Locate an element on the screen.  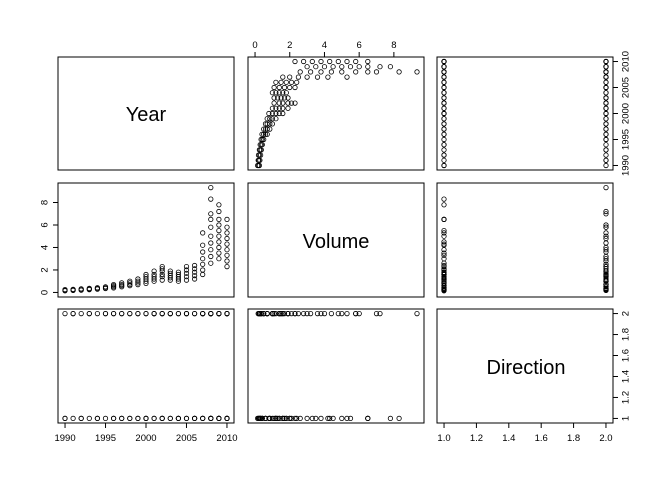
panel-direction-vs-volume is located at coordinates (336, 366).